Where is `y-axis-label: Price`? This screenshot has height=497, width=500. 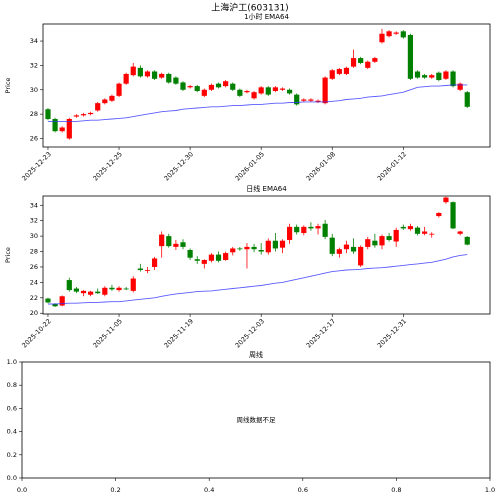
y-axis-label: Price is located at coordinates (8, 255).